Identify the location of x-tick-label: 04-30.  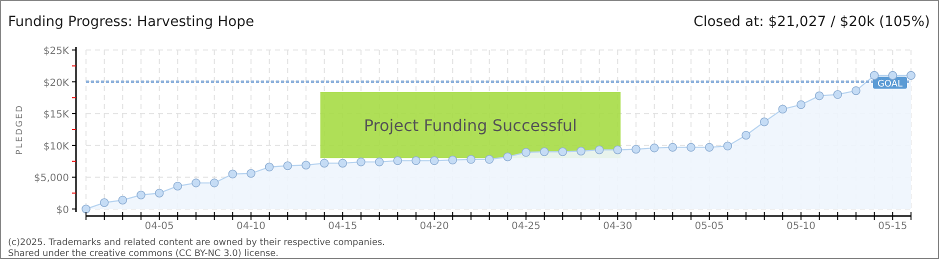
(617, 226).